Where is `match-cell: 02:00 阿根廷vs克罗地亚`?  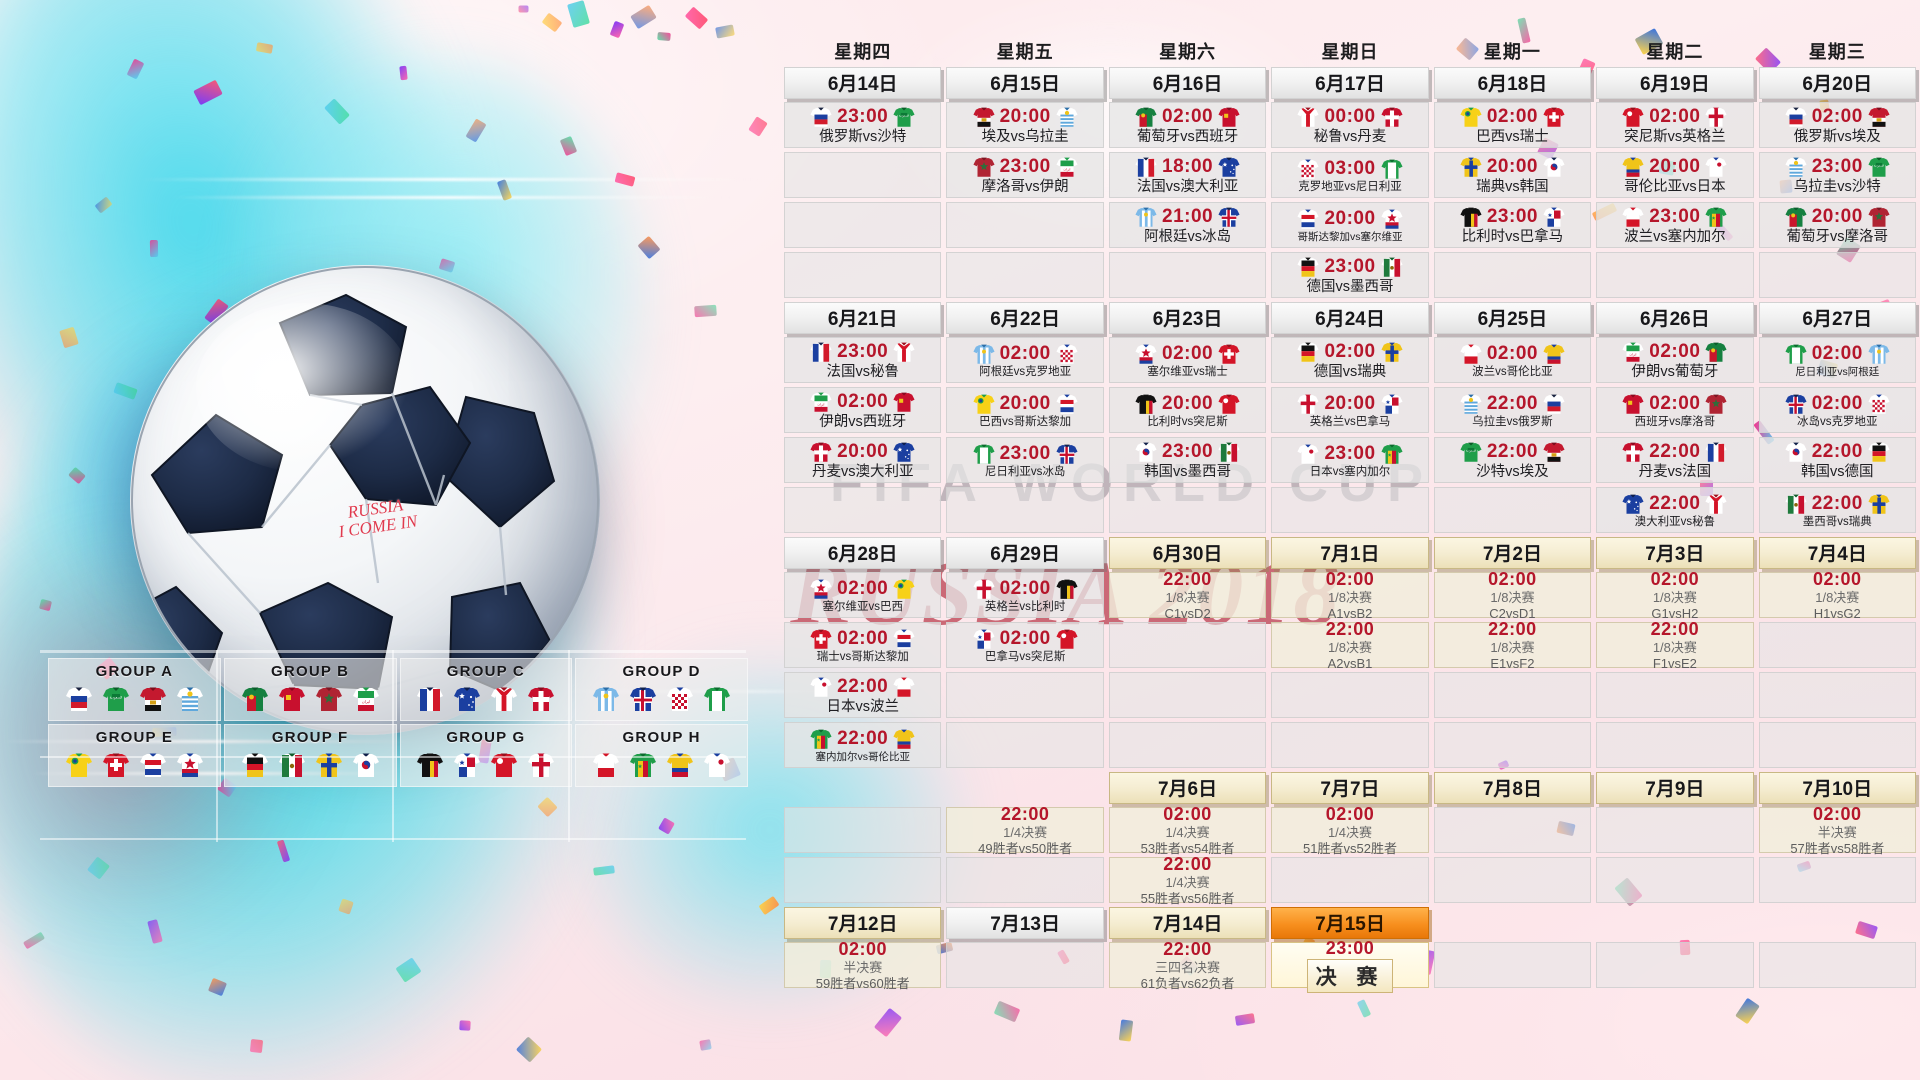 match-cell: 02:00 阿根廷vs克罗地亚 is located at coordinates (1025, 360).